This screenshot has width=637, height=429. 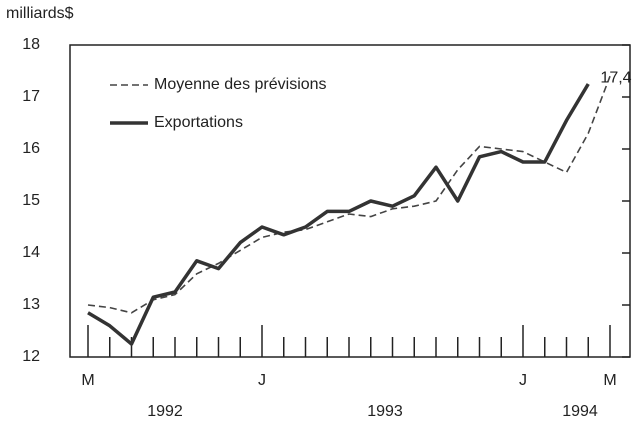 I want to click on year-label: 1992, so click(x=165, y=411).